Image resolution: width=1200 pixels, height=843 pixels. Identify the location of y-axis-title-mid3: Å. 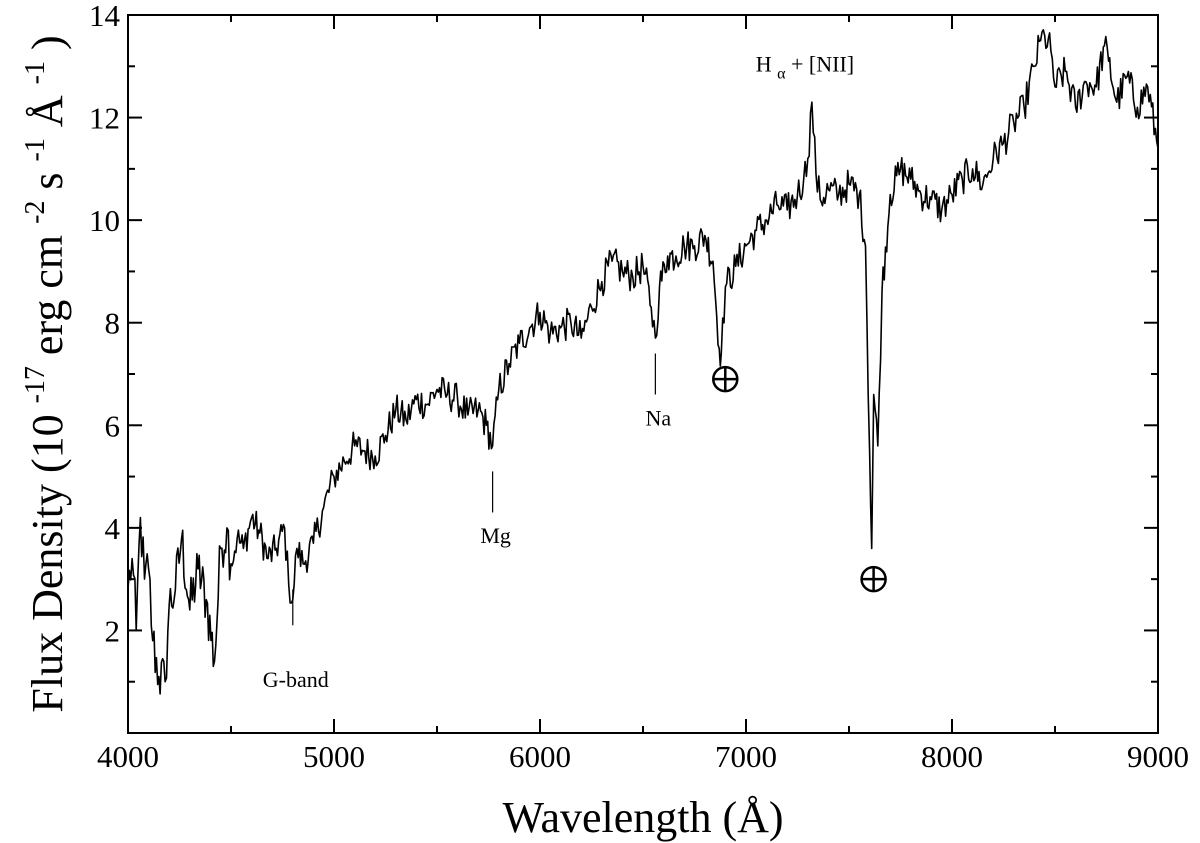
(47, 111).